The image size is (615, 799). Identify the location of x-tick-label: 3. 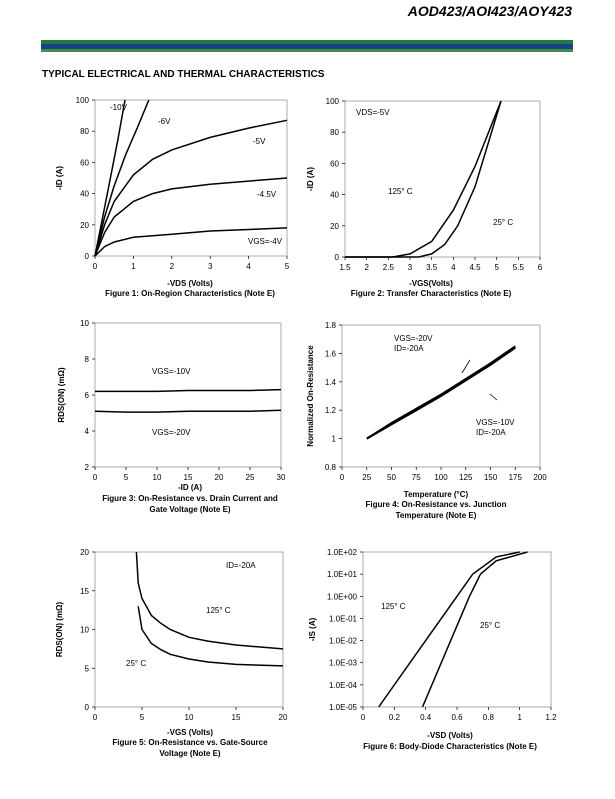
(410, 267).